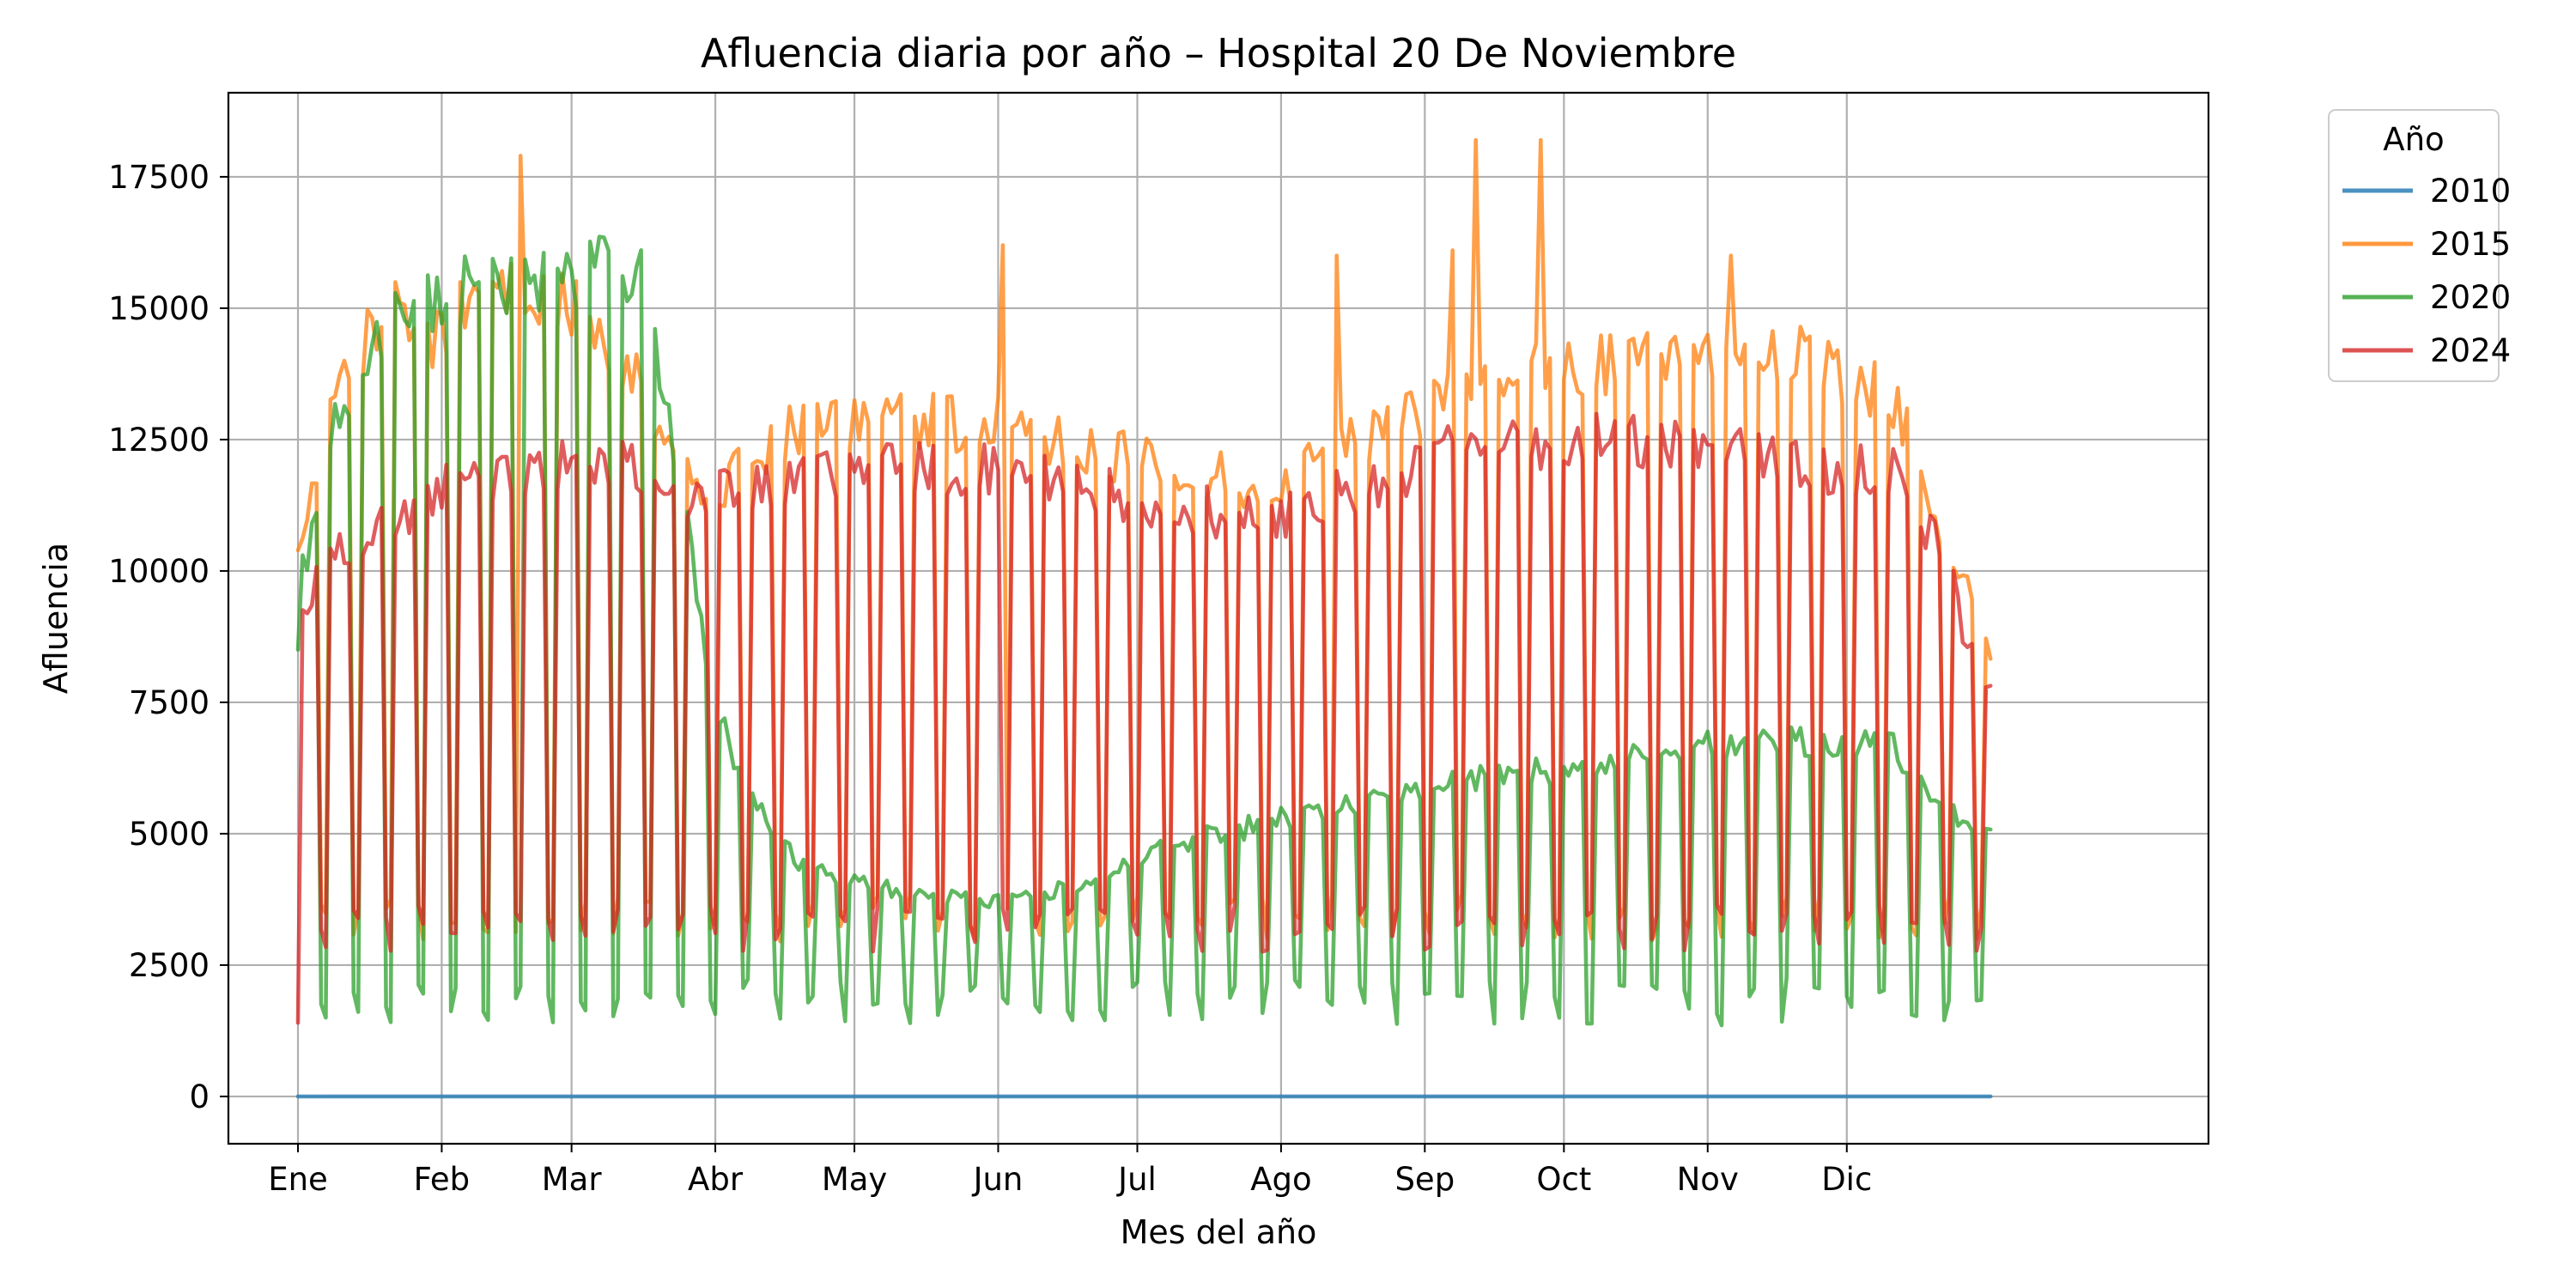 The height and width of the screenshot is (1288, 2576). What do you see at coordinates (442, 1180) in the screenshot?
I see `x-tick-label: Feb` at bounding box center [442, 1180].